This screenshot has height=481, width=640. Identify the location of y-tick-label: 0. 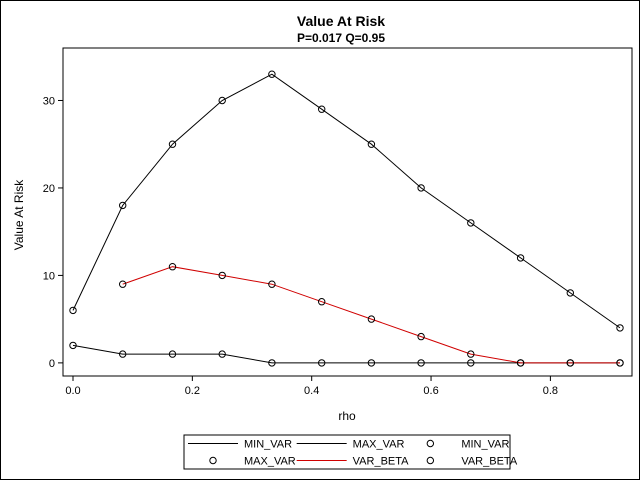
(52, 364).